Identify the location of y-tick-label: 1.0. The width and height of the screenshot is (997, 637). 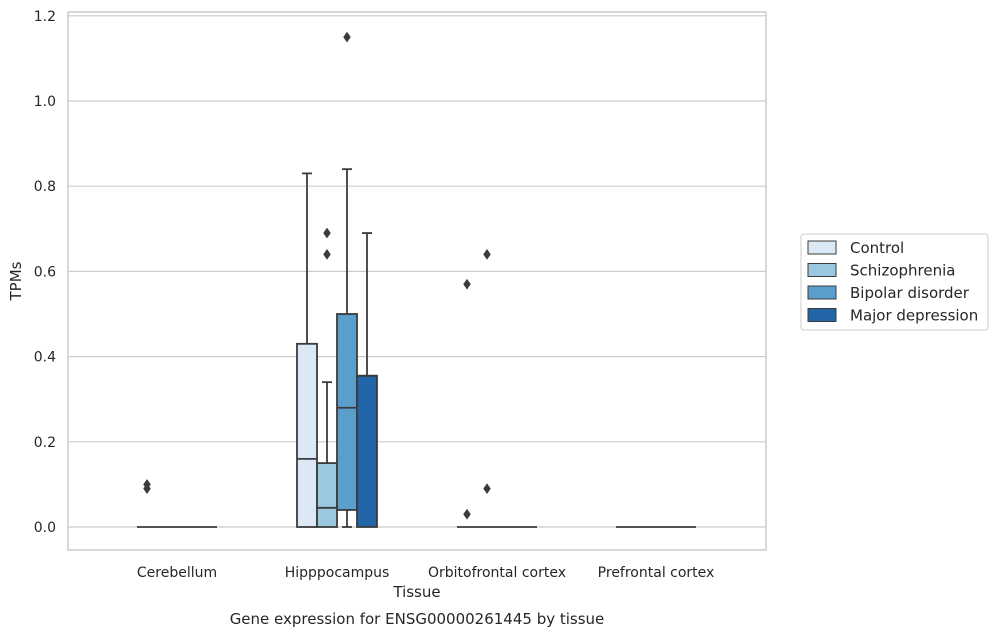
(45, 102).